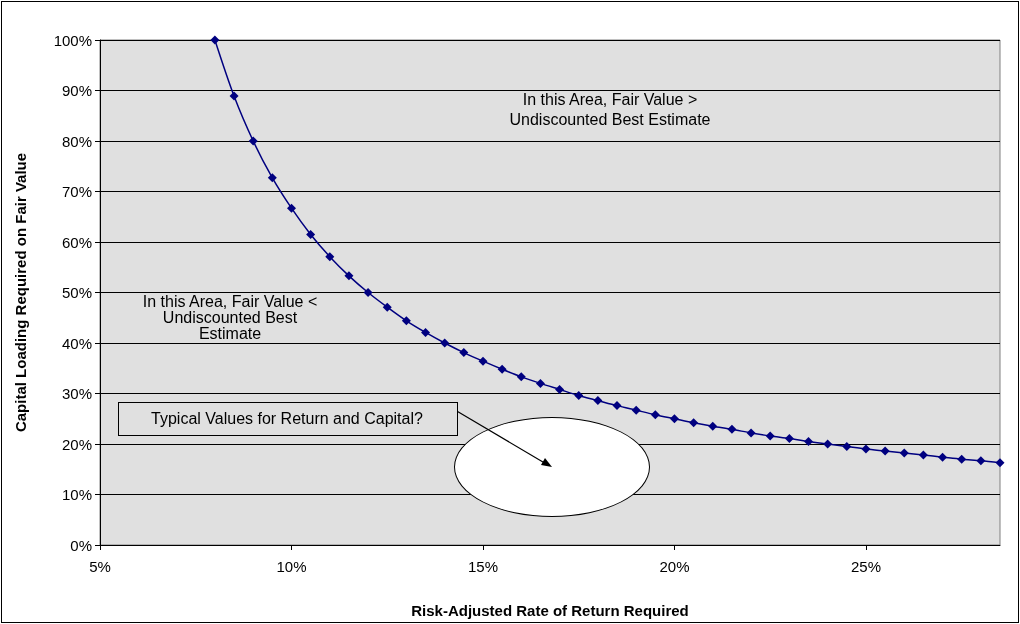  I want to click on y-tick-label: 70%, so click(76, 191).